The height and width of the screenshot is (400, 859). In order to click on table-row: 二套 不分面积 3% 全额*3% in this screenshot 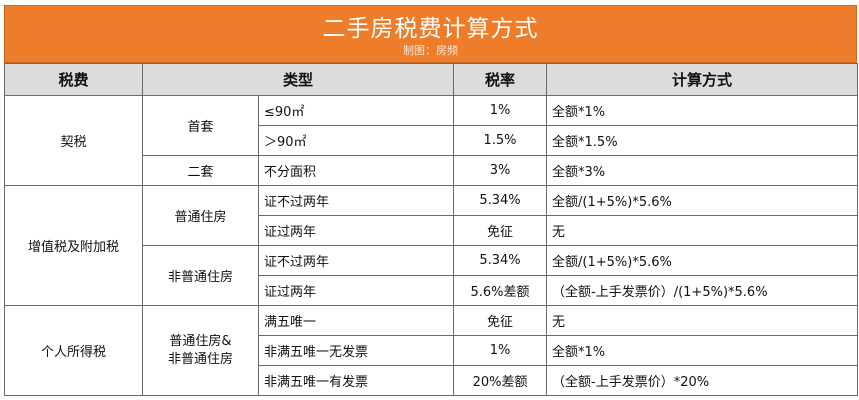, I will do `click(432, 170)`.